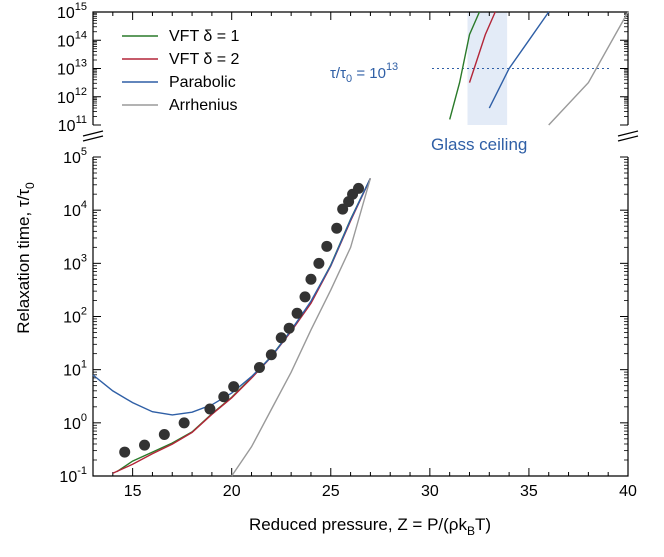 The width and height of the screenshot is (664, 557). What do you see at coordinates (370, 526) in the screenshot?
I see `x-axis-label: Reduced pressure, Z = P/(ρkBT)` at bounding box center [370, 526].